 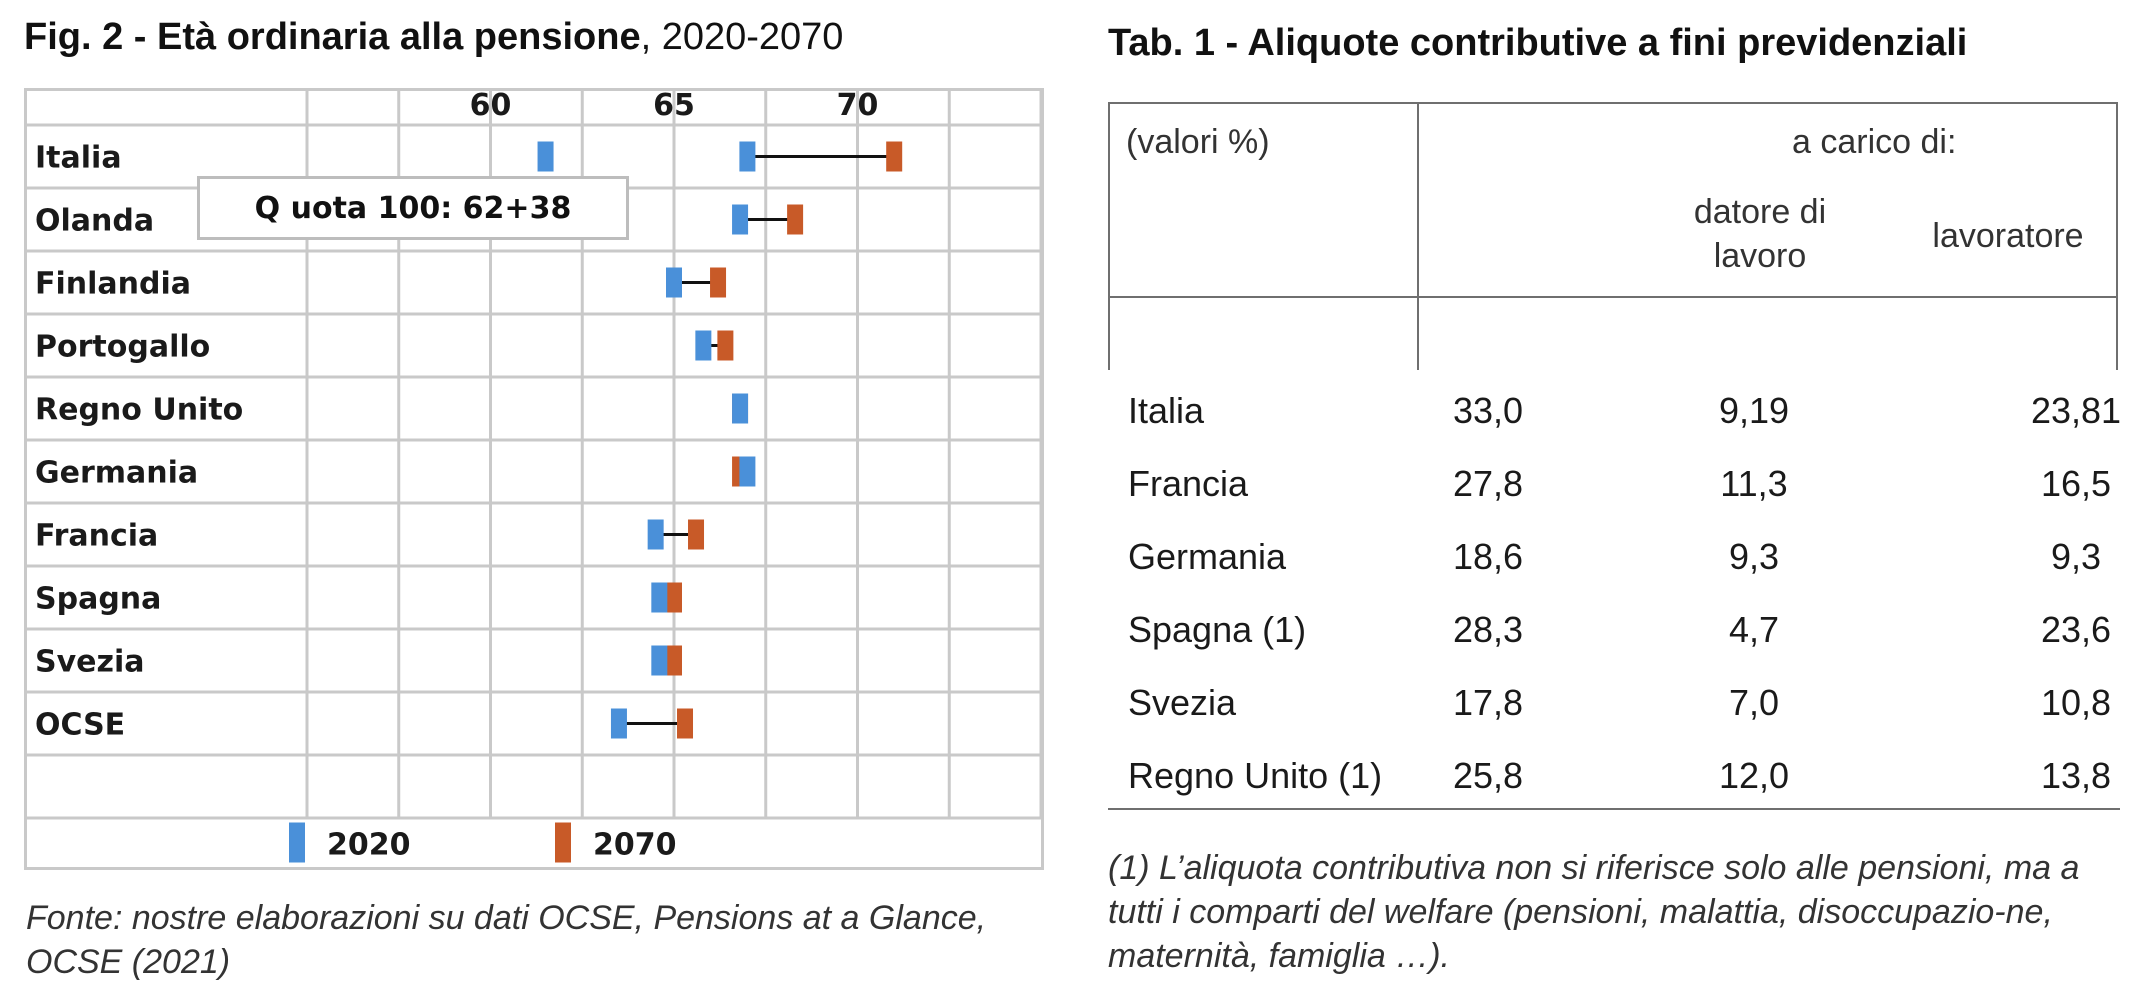 I want to click on category-label: Germania, so click(x=116, y=473).